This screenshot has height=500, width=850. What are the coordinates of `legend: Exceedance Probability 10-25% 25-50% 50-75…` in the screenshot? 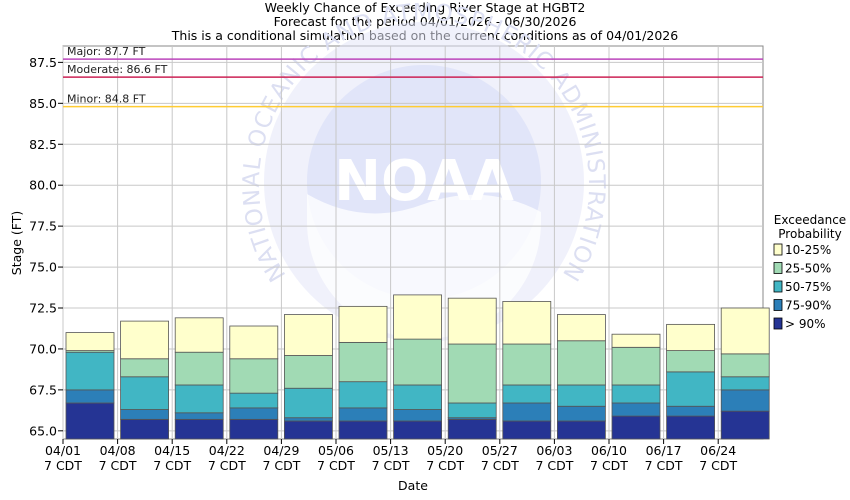 It's located at (809, 272).